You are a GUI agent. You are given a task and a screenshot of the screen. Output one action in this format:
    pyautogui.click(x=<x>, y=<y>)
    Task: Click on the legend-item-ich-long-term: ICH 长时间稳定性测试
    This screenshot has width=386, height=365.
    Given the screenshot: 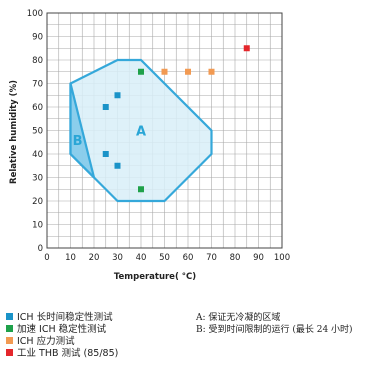 What is the action you would take?
    pyautogui.click(x=59, y=318)
    